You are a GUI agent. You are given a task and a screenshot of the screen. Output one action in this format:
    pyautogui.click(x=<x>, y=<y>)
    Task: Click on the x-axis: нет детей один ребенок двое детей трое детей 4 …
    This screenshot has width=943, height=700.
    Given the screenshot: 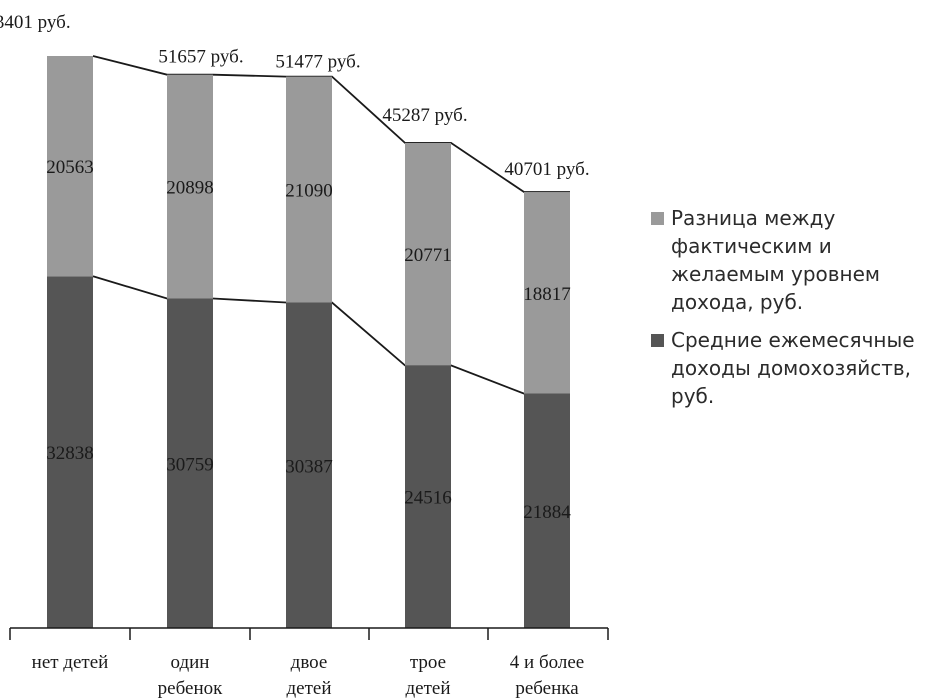 What is the action you would take?
    pyautogui.click(x=309, y=663)
    